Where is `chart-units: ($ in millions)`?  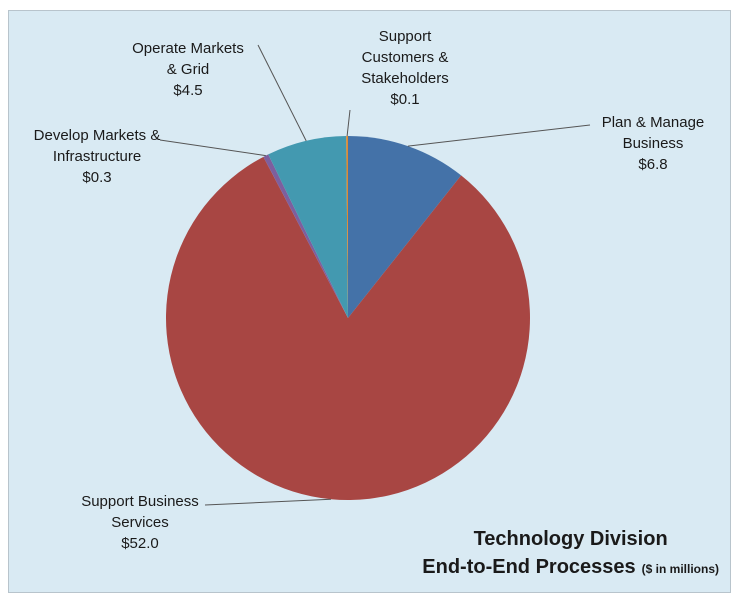
chart-units: ($ in millions) is located at coordinates (680, 569).